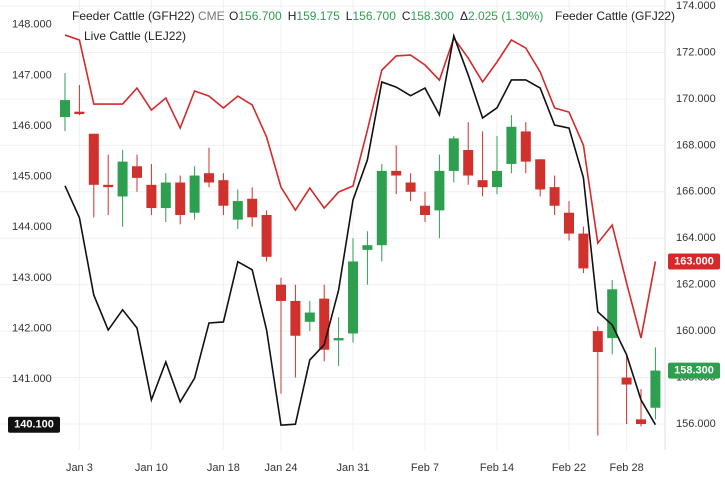  I want to click on y-tick-label: 145.000, so click(32, 177).